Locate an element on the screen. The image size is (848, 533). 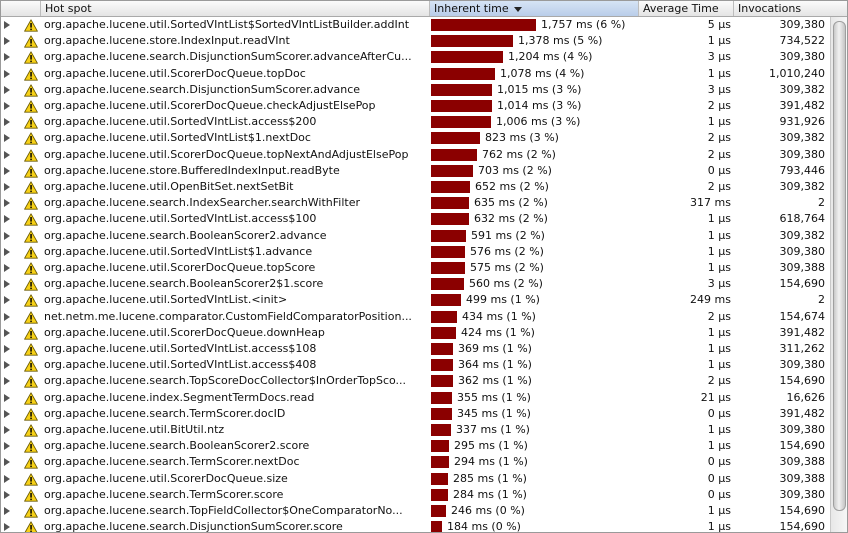
average-time-value: 3 μs is located at coordinates (719, 89).